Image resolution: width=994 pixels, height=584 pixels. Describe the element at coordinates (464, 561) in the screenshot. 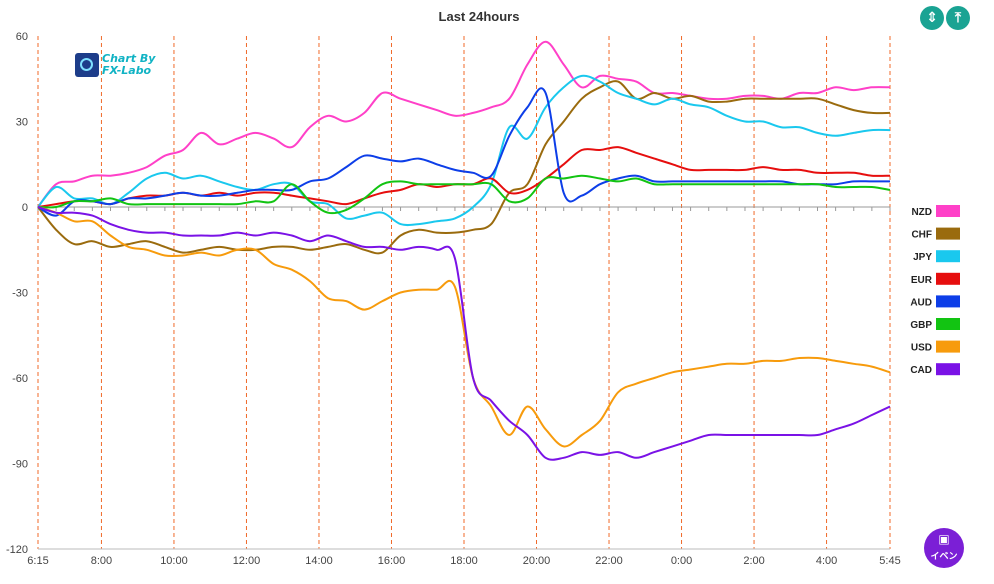

I see `x-tick-label: 18:00` at that location.